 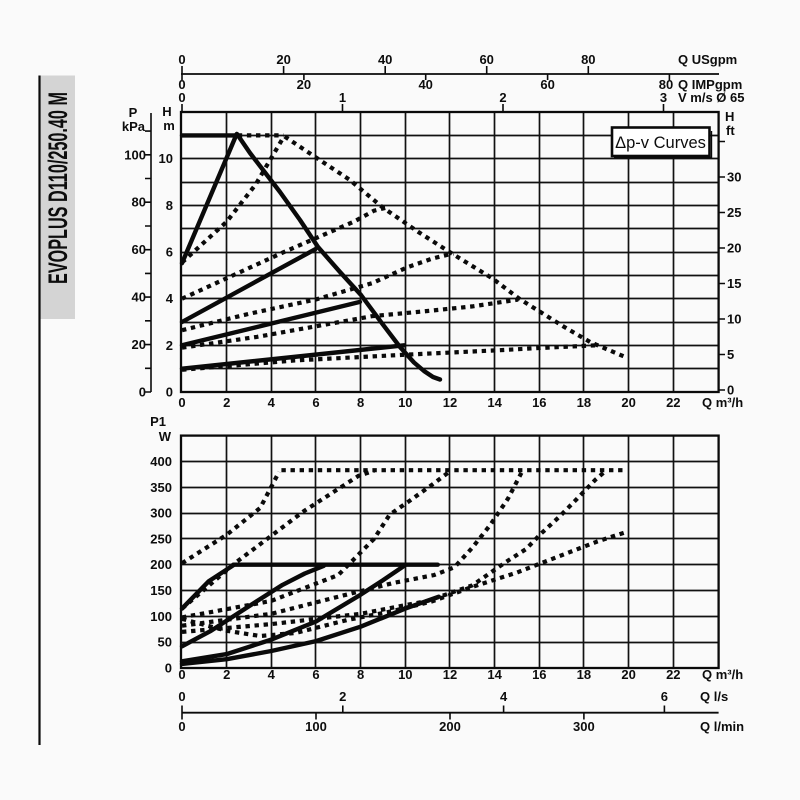 I want to click on svg-text: P, so click(x=133, y=112).